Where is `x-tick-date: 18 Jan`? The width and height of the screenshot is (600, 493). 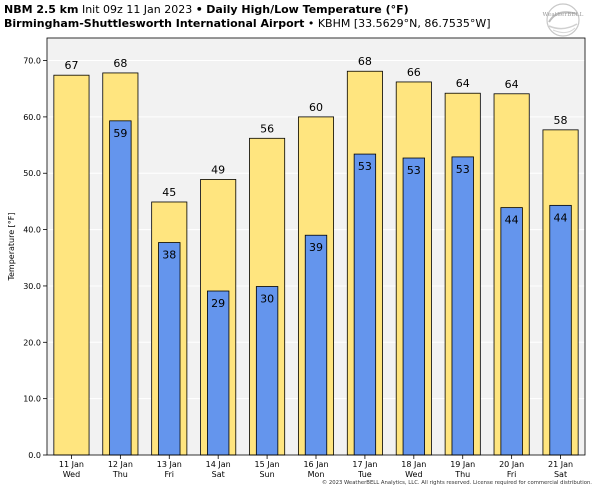
x-tick-date: 18 Jan is located at coordinates (413, 464).